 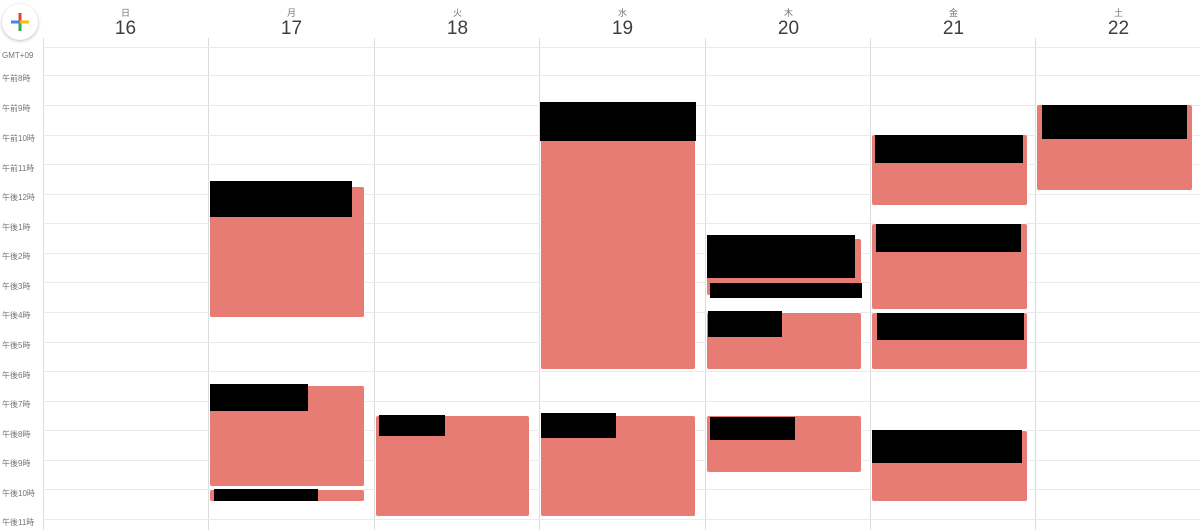 What do you see at coordinates (18, 138) in the screenshot?
I see `time-label: 午前10時` at bounding box center [18, 138].